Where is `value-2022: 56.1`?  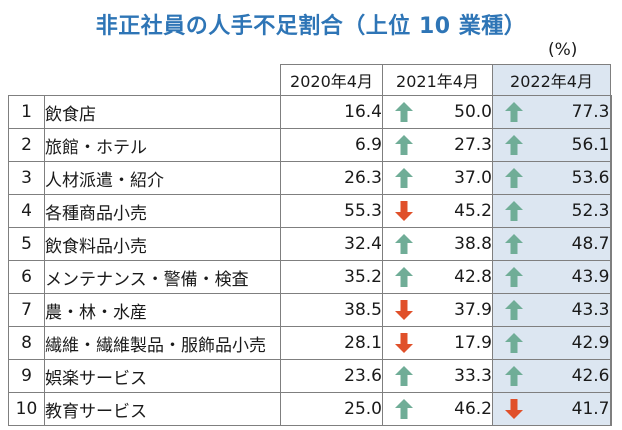
value-2022: 56.1 is located at coordinates (590, 145).